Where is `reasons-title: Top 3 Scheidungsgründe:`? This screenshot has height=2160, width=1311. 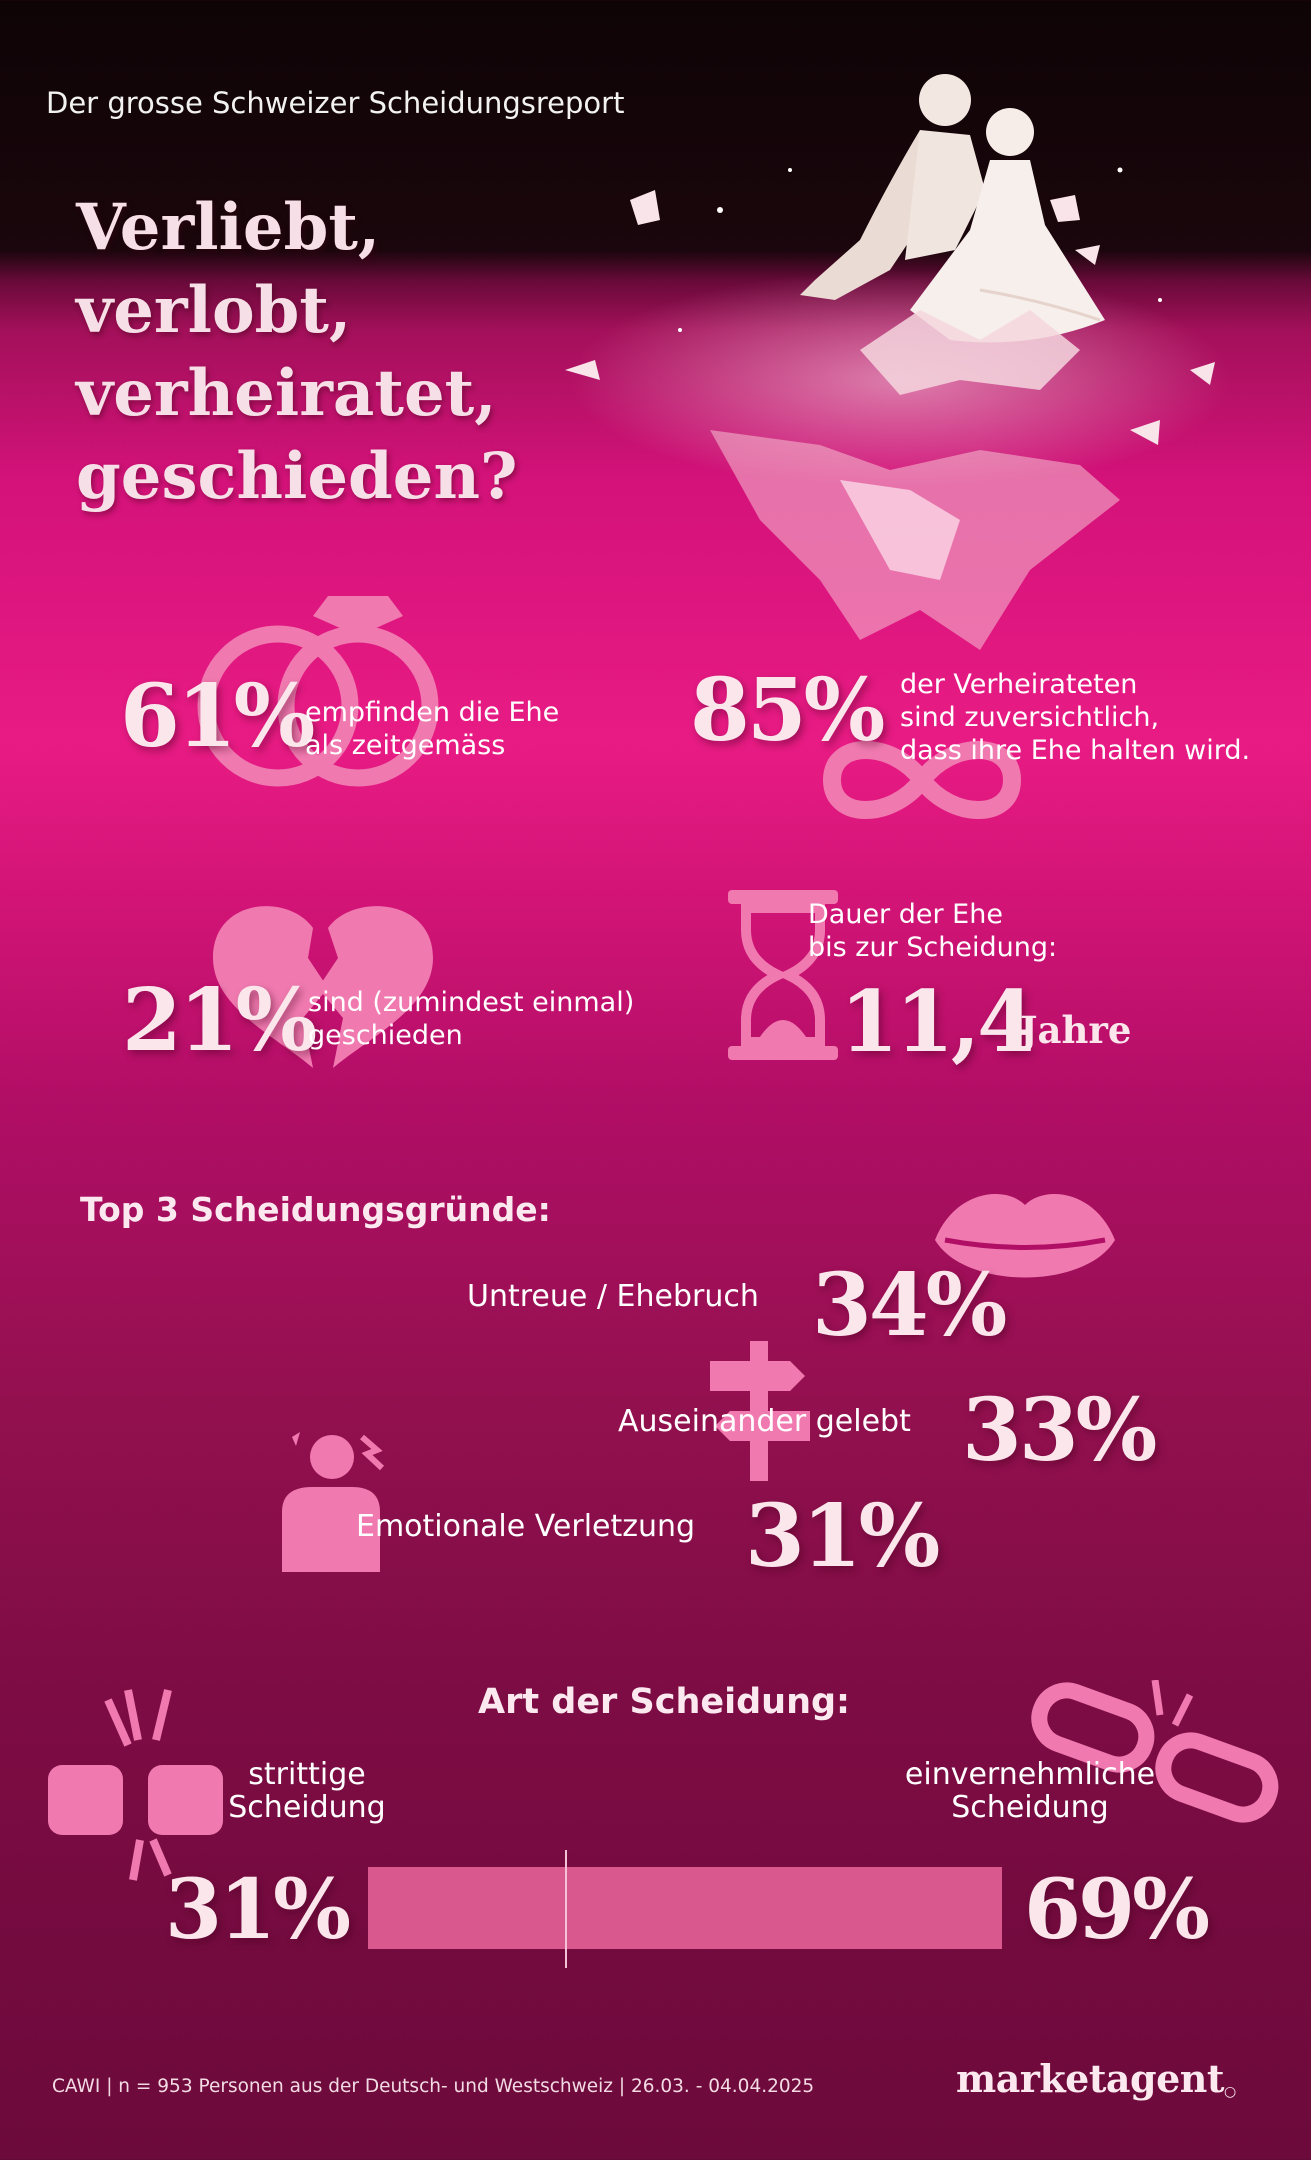 reasons-title: Top 3 Scheidungsgründe: is located at coordinates (315, 1209).